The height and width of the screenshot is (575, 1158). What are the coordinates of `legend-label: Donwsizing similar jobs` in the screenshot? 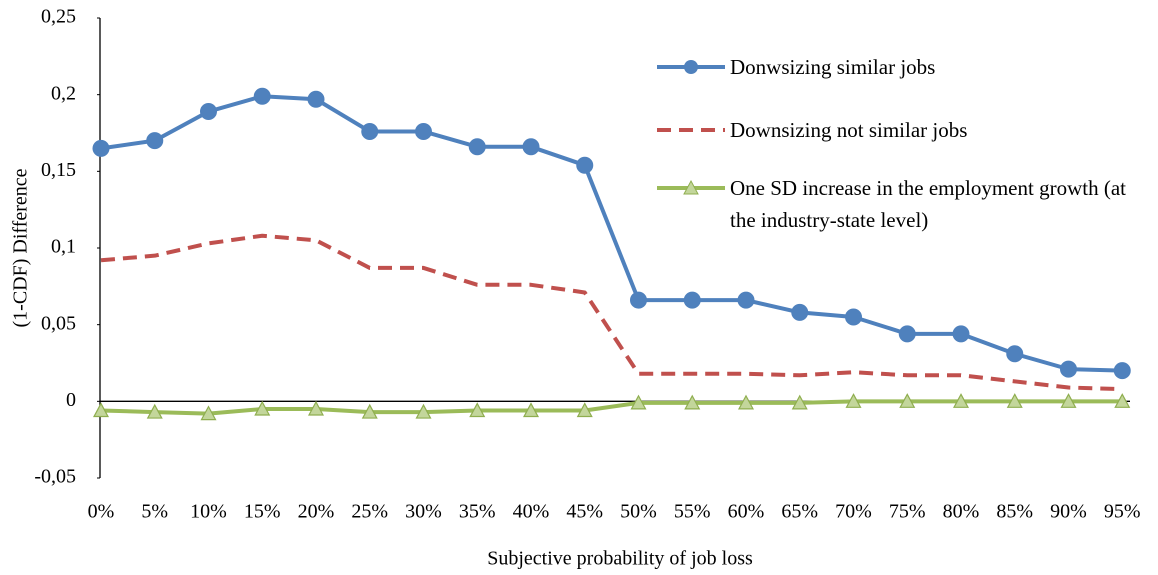 It's located at (833, 67).